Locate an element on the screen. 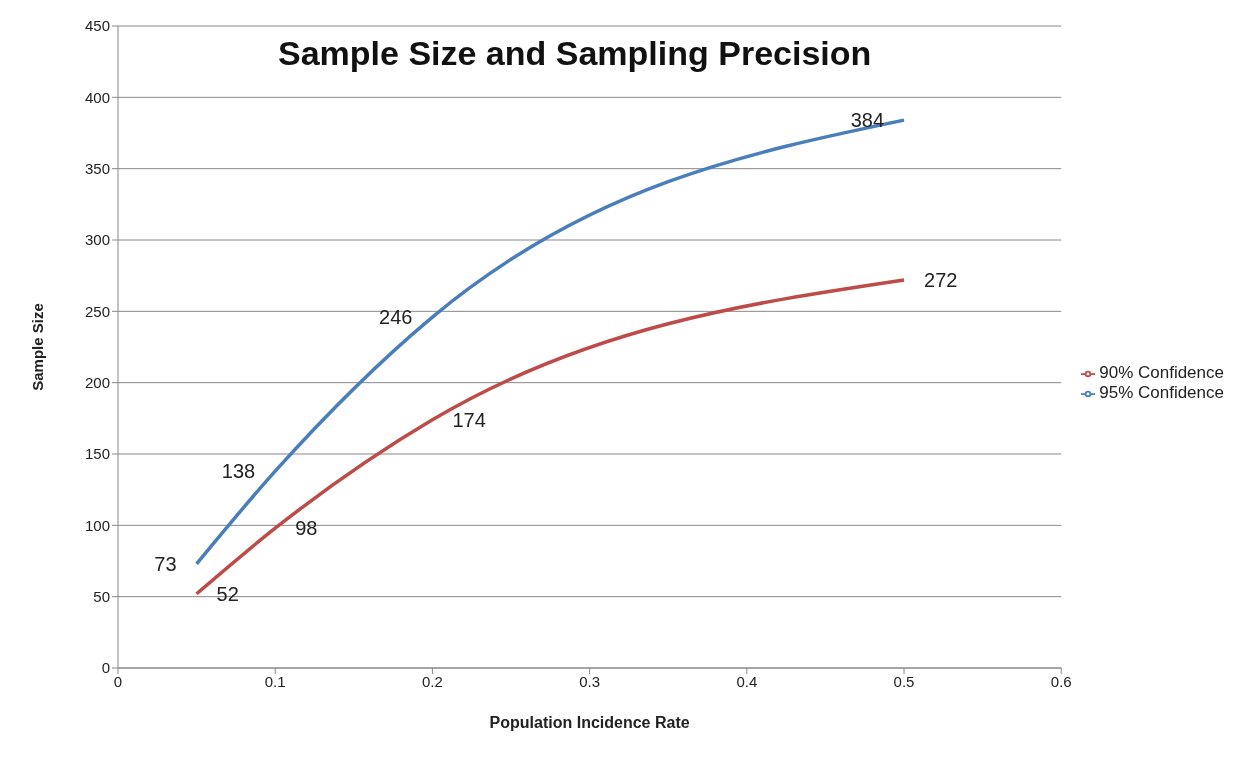 This screenshot has width=1252, height=763. y-tick-label: 0 is located at coordinates (105, 668).